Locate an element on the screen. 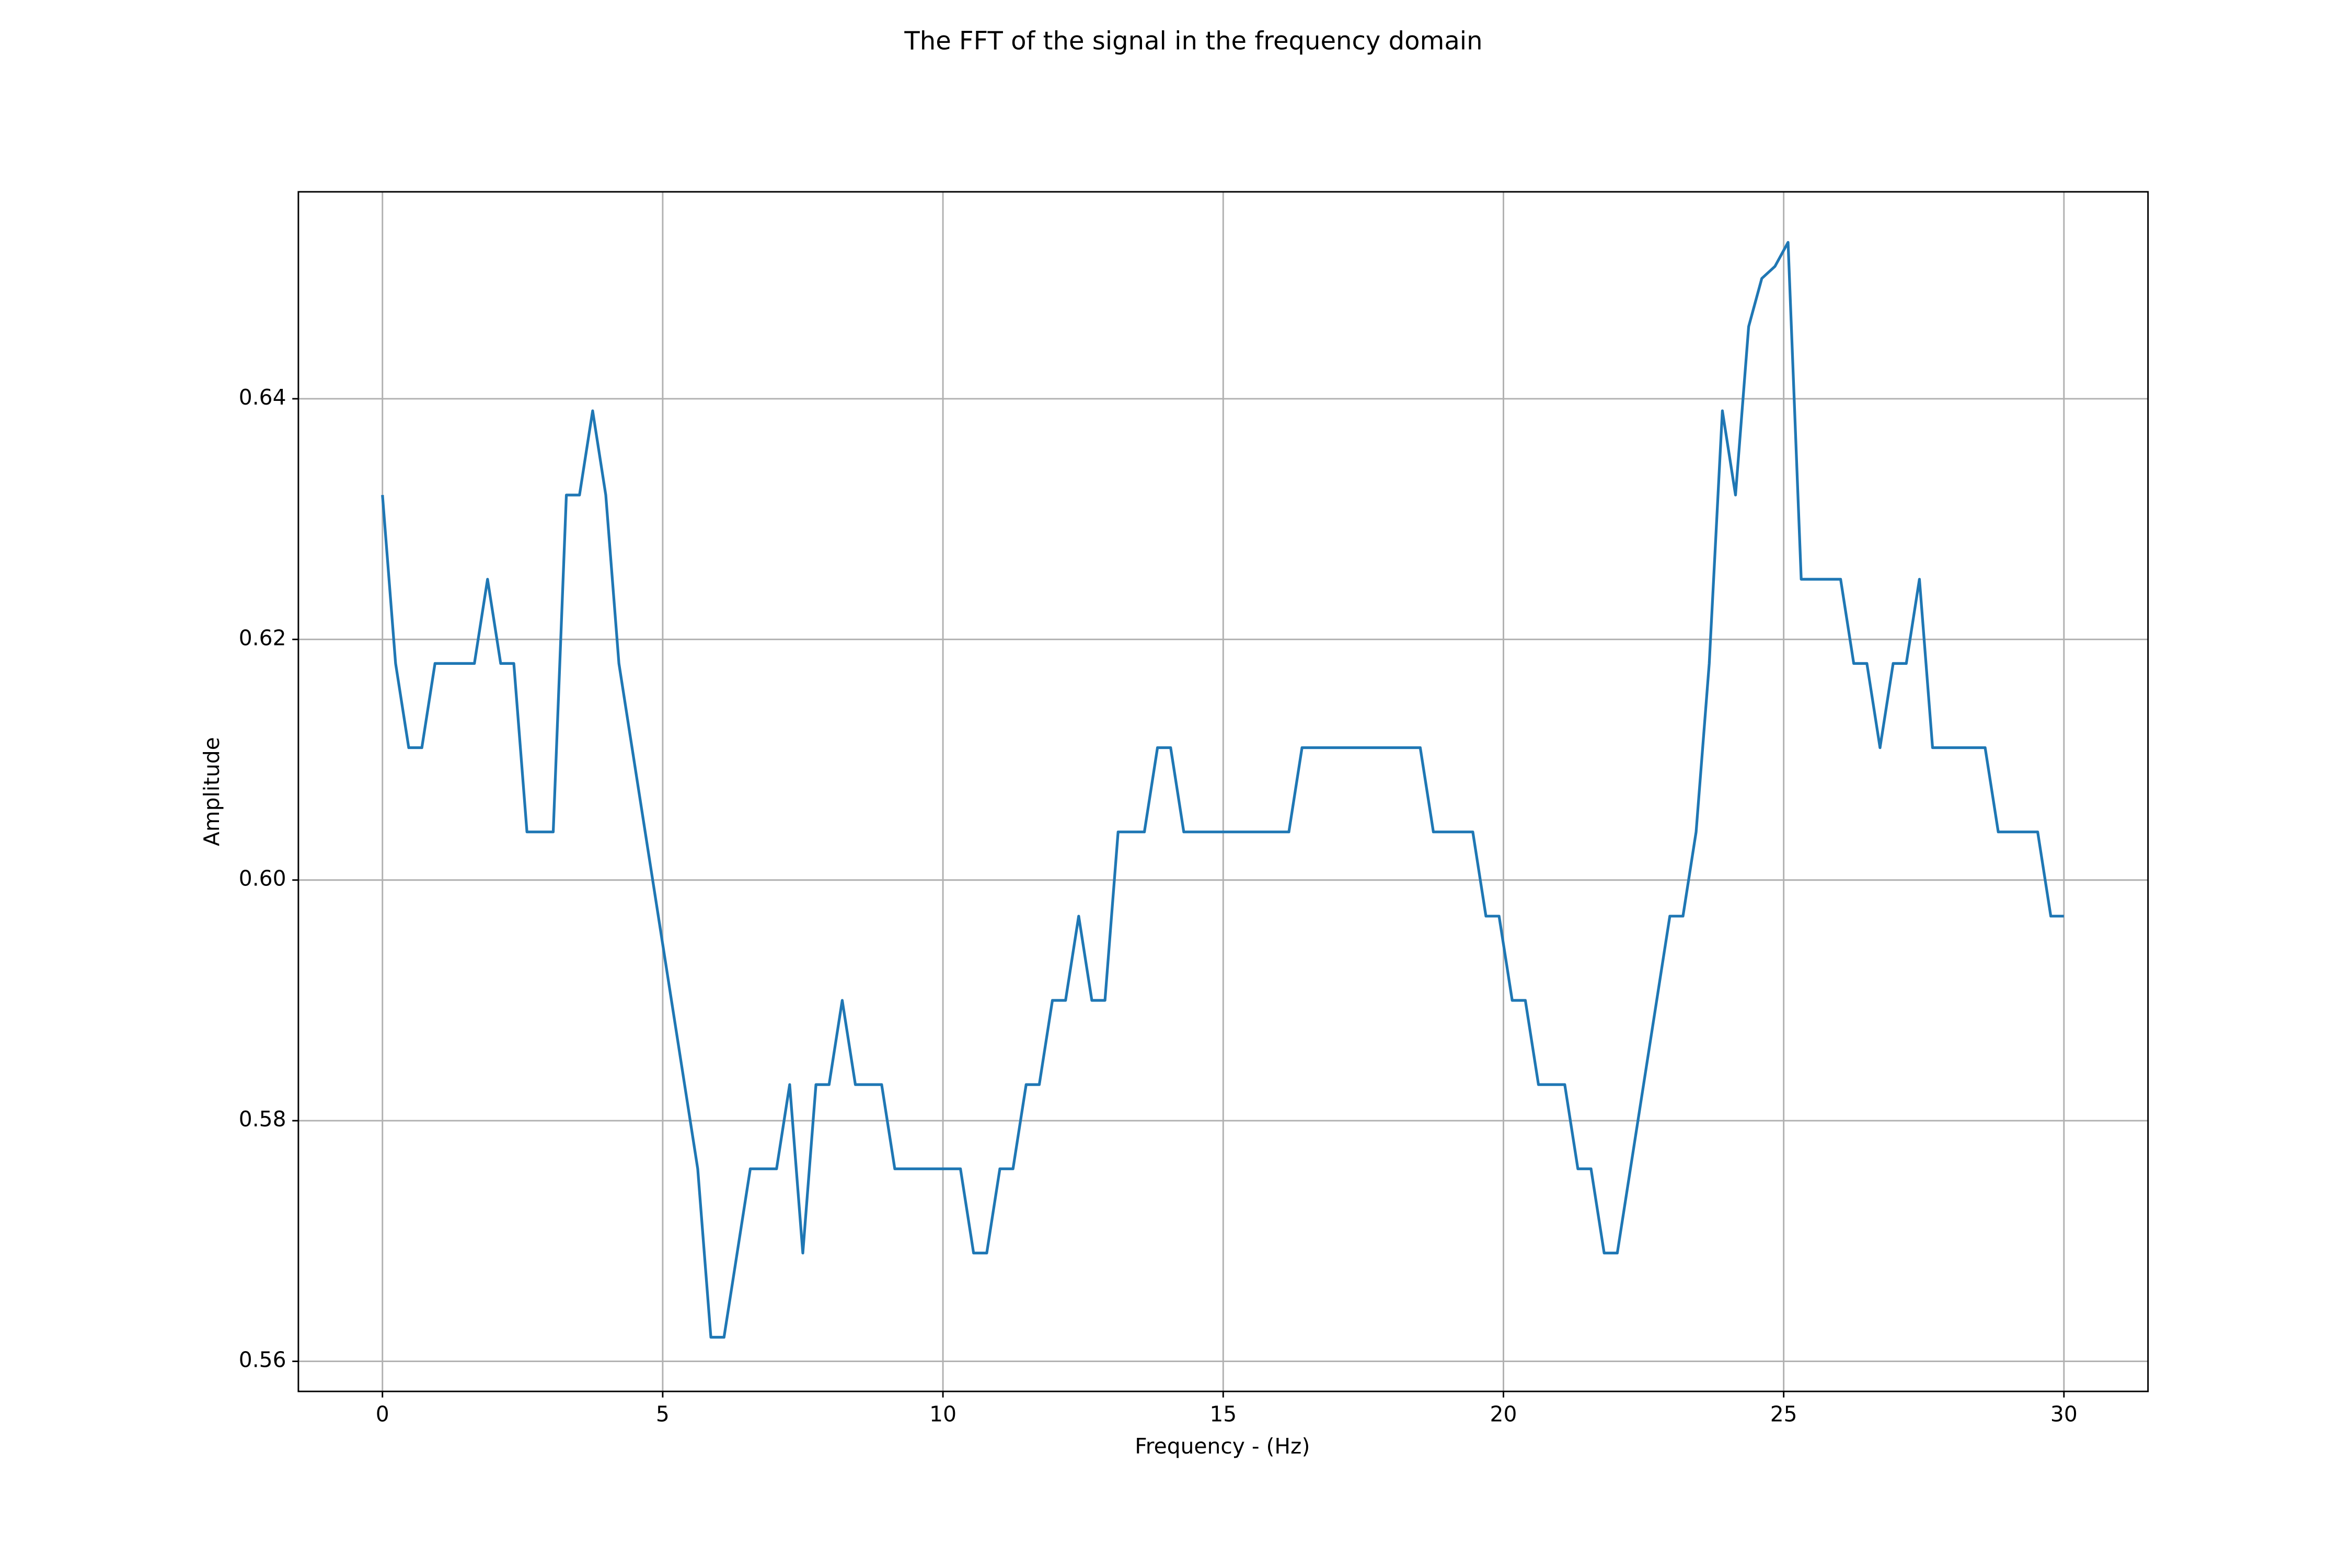 The width and height of the screenshot is (2352, 1568). x-tick-label: 0 is located at coordinates (382, 1414).